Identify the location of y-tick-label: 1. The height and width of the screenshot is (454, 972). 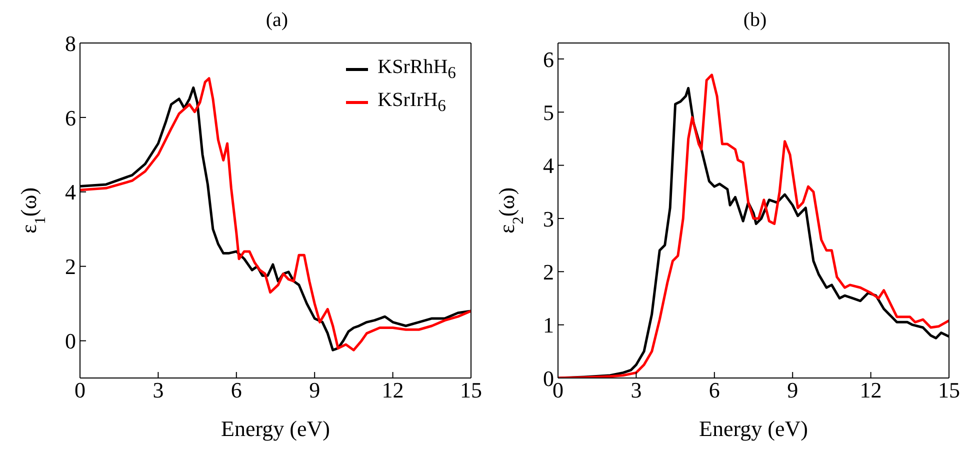
(548, 325).